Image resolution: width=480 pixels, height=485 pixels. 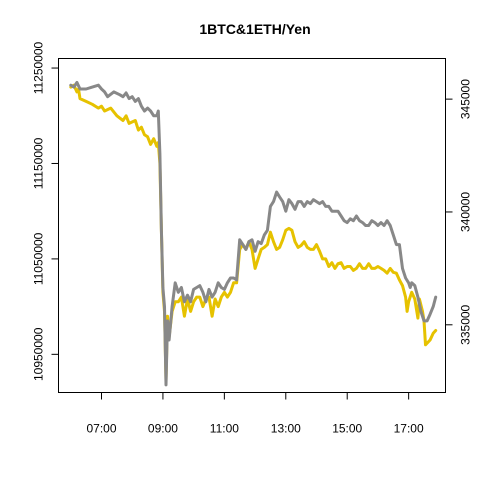 I want to click on y-left-tick-label: 11050000, so click(x=39, y=258).